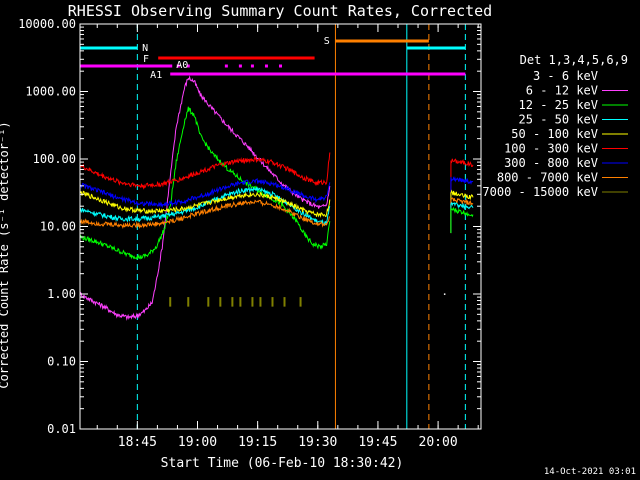 The height and width of the screenshot is (480, 640). What do you see at coordinates (558, 105) in the screenshot?
I see `legend-label: 12 - 25 keV` at bounding box center [558, 105].